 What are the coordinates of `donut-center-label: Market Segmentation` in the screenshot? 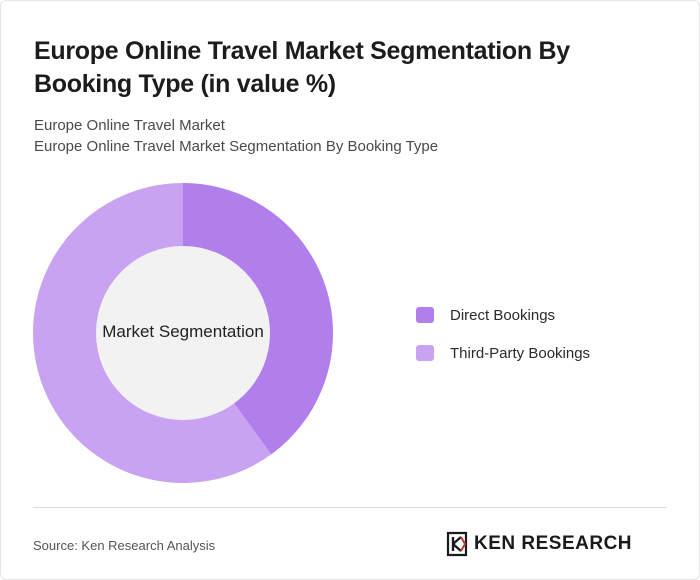 It's located at (183, 331).